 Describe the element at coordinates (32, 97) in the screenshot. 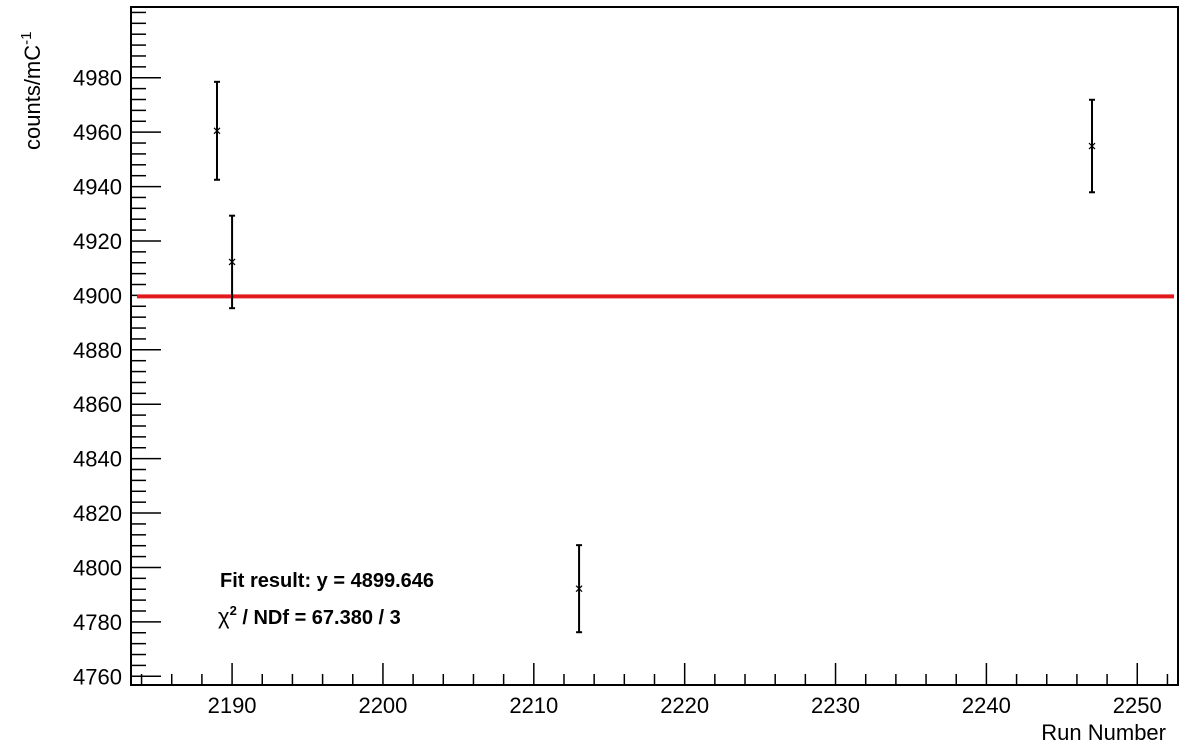

I see `y-axis-title-main: counts/mC` at that location.